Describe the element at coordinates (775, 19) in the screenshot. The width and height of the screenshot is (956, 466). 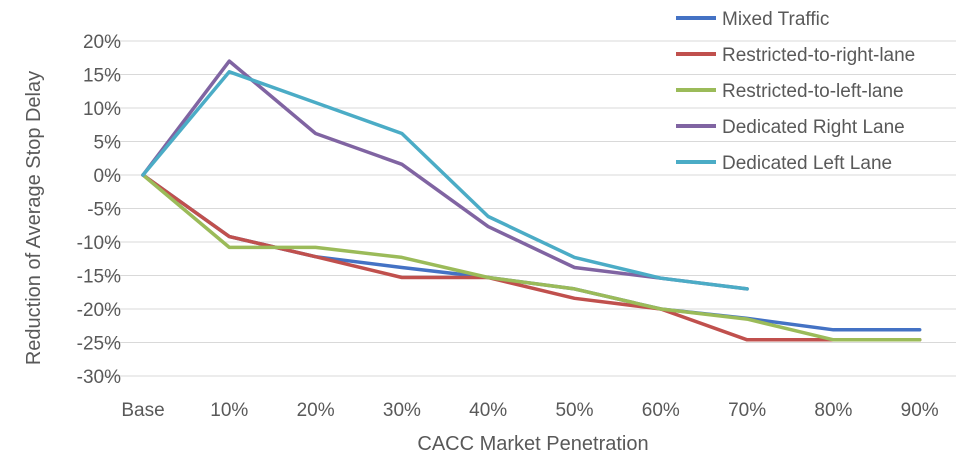
I see `legend-label-mixed-traffic: Mixed Traffic` at that location.